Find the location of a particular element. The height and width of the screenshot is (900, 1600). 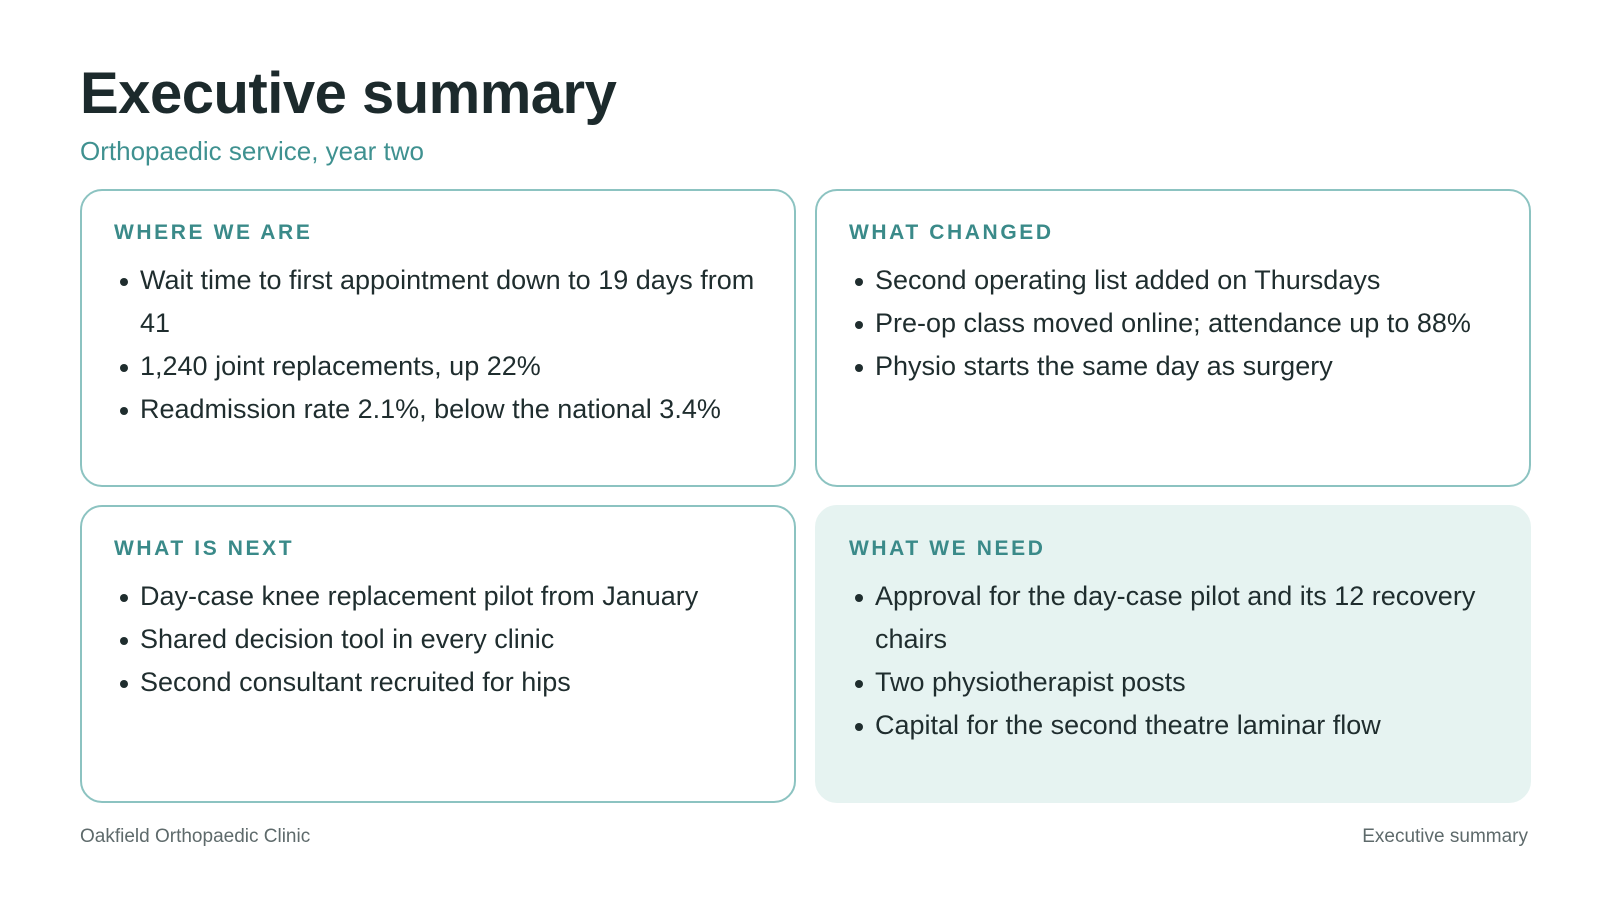

card-heading: WHAT IS NEXT is located at coordinates (204, 548).